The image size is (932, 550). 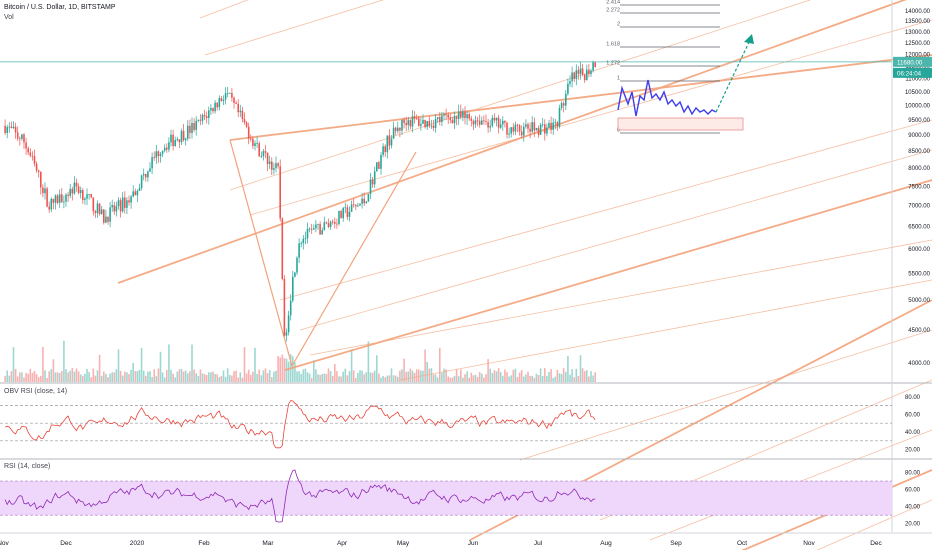 What do you see at coordinates (676, 543) in the screenshot?
I see `time-tick-label: Sep` at bounding box center [676, 543].